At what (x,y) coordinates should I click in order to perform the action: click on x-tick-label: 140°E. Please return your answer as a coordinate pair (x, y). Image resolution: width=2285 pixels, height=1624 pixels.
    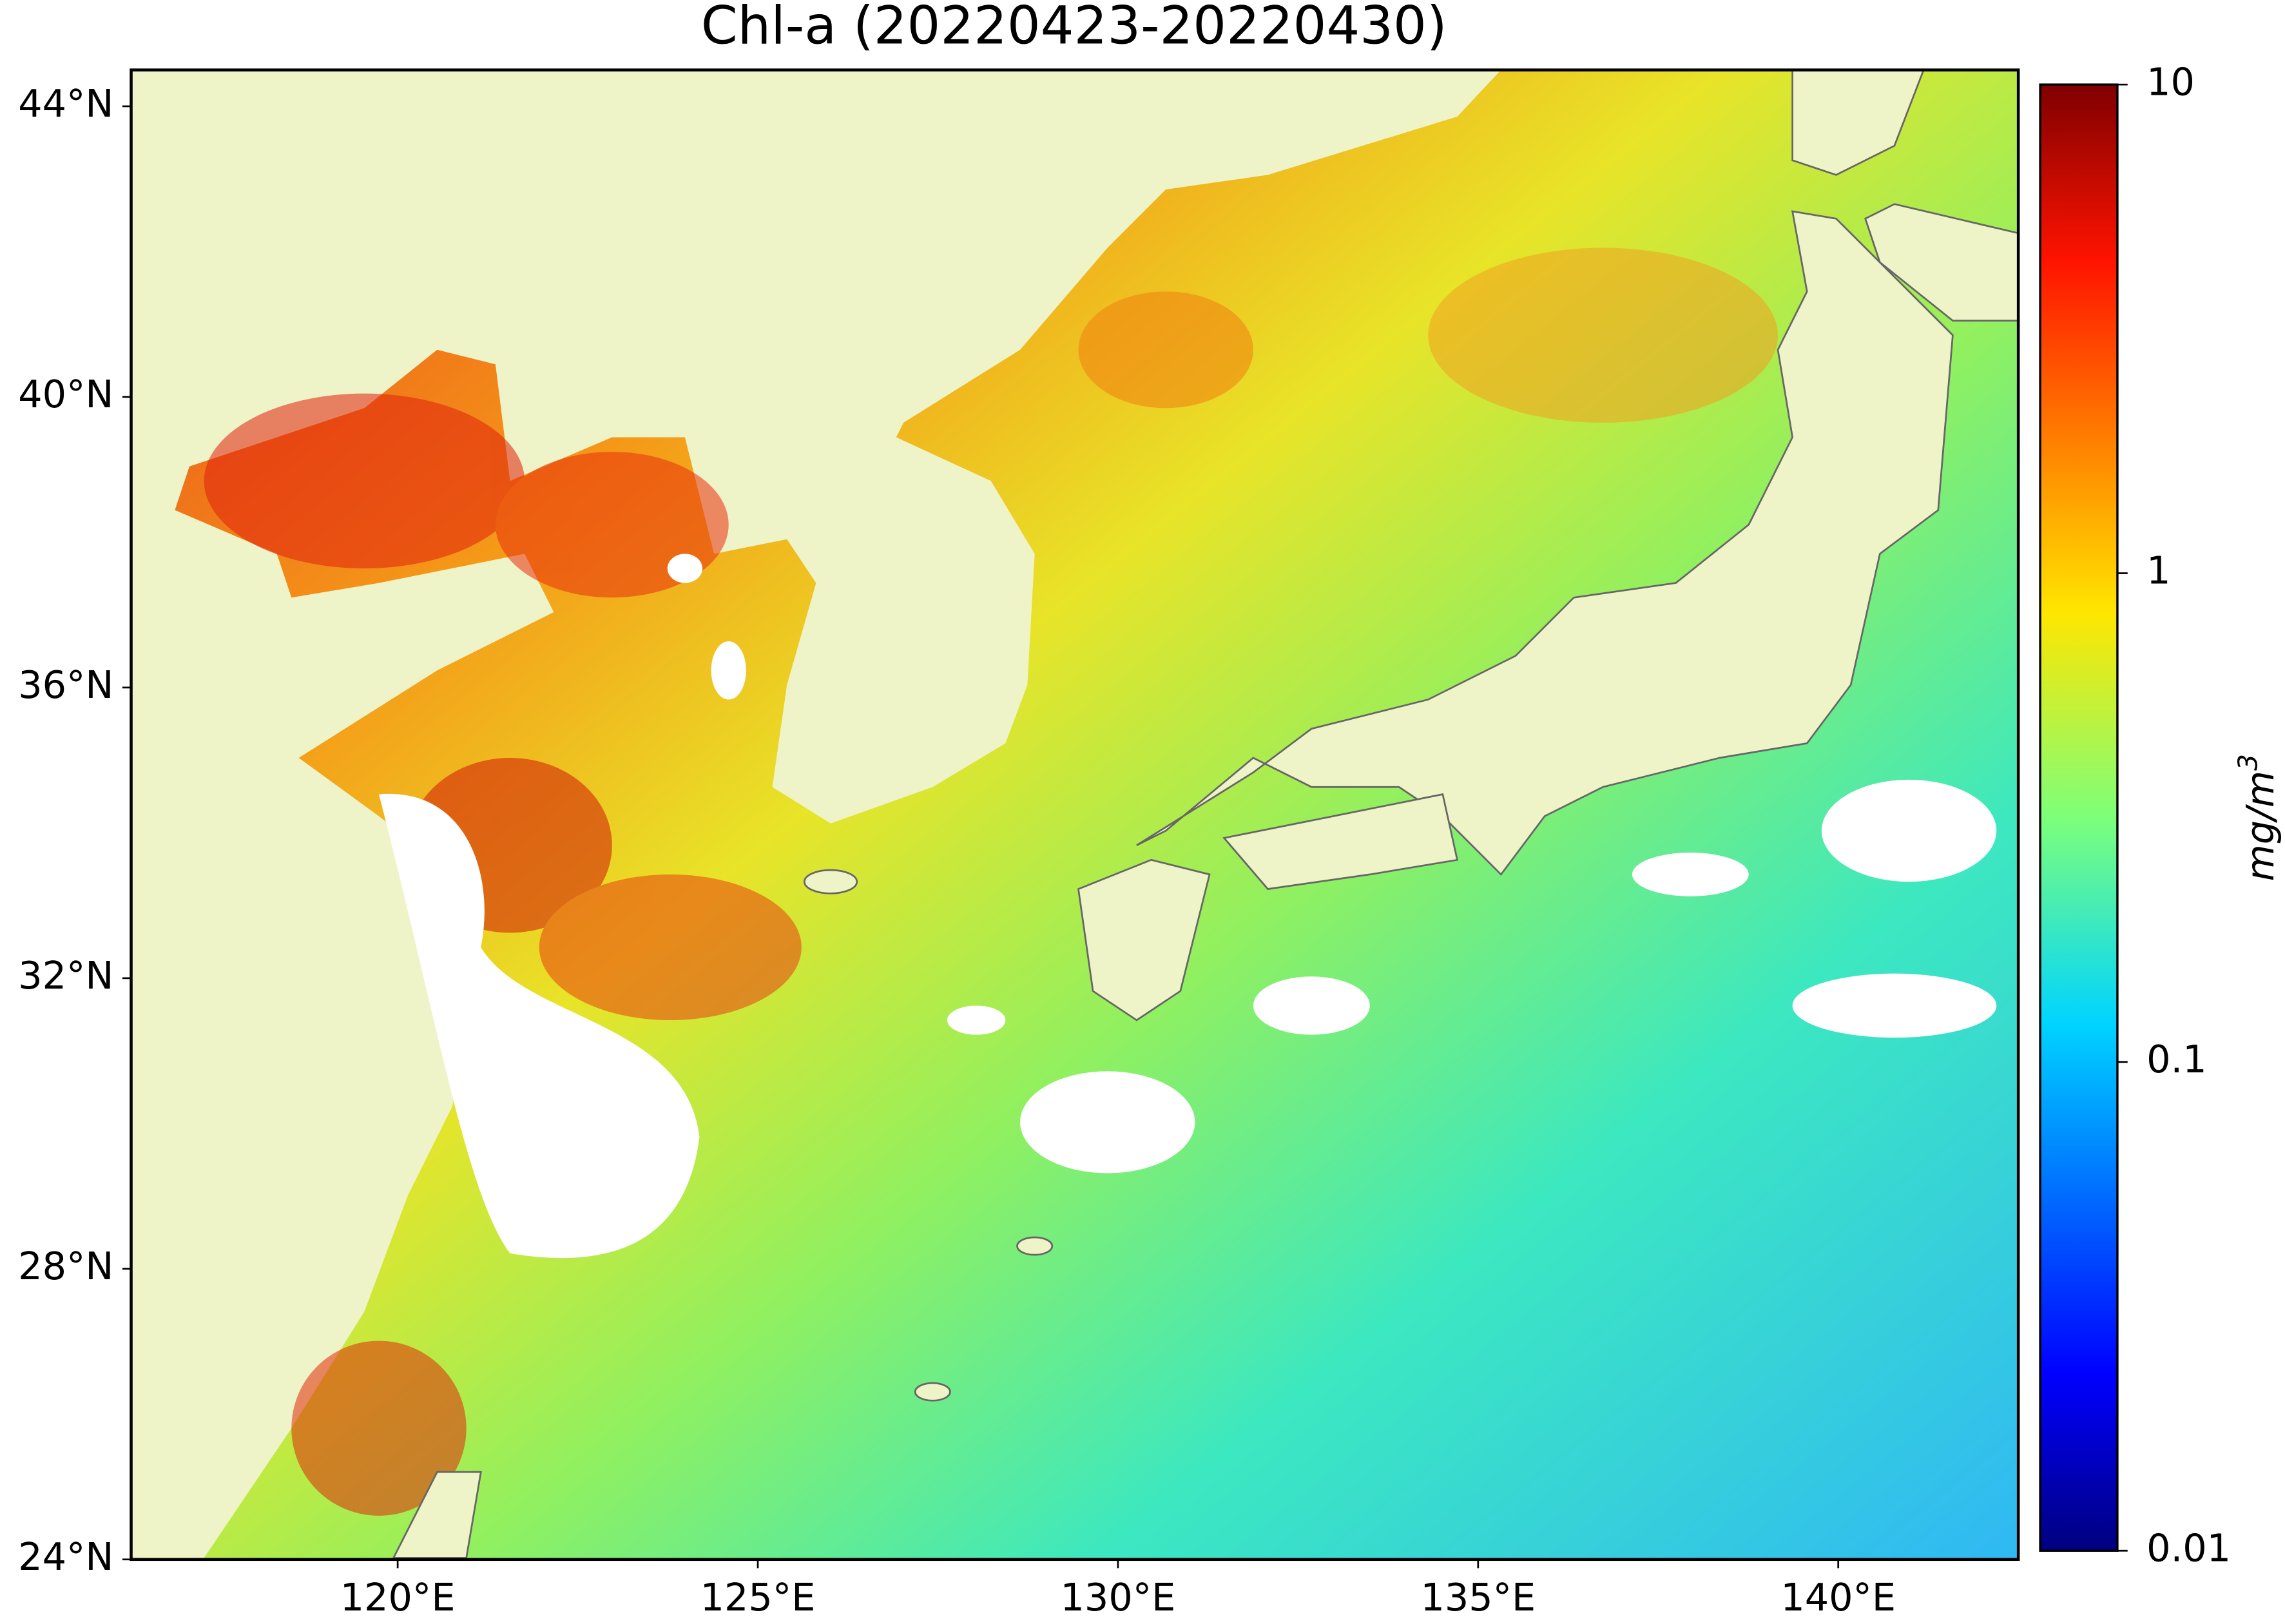
    Looking at the image, I should click on (1838, 1597).